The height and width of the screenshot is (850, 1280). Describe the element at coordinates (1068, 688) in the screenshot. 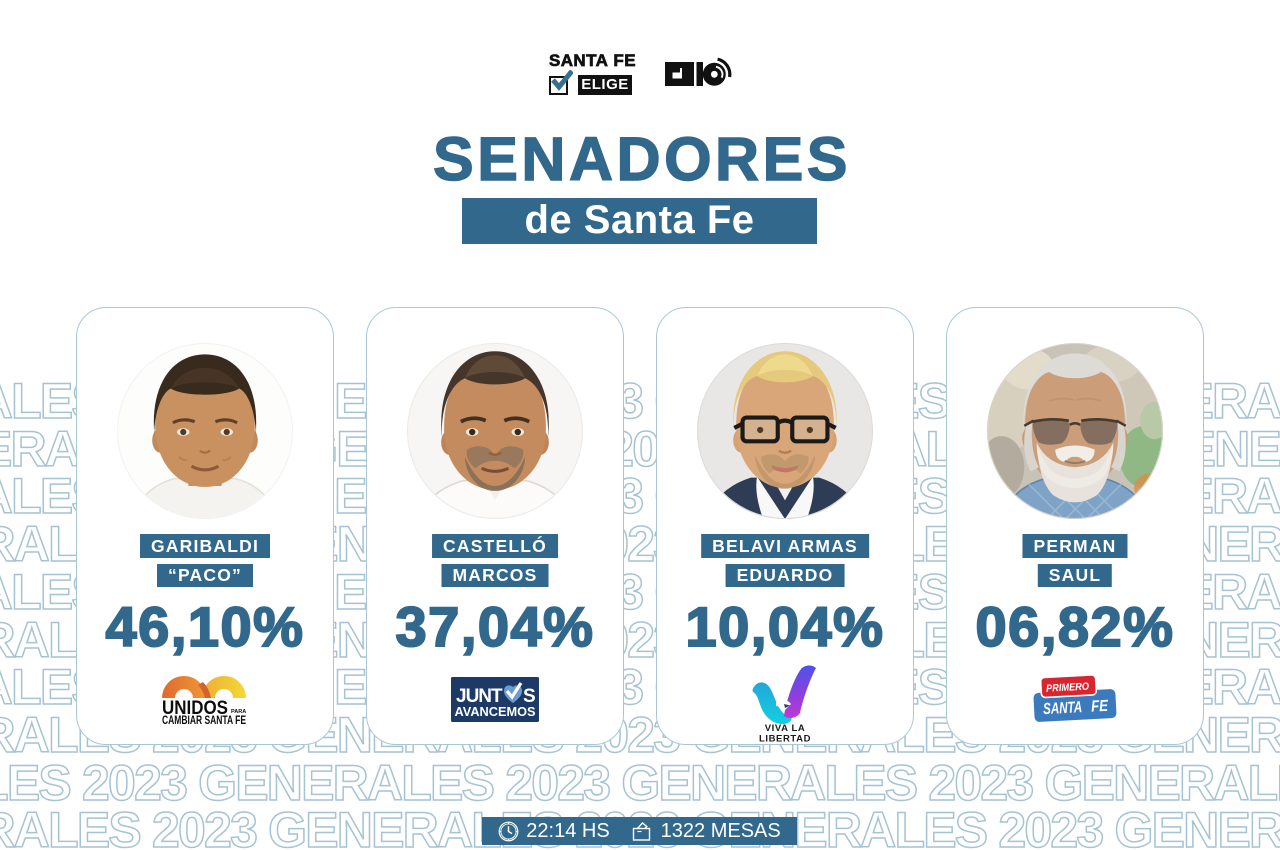

I see `svg-text: PRIMERO` at that location.